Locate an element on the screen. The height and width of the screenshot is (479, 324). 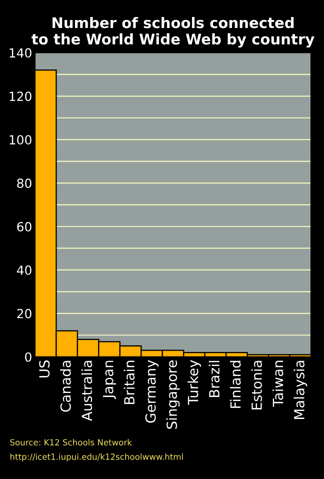
x-tick-label: Taiwan is located at coordinates (278, 383).